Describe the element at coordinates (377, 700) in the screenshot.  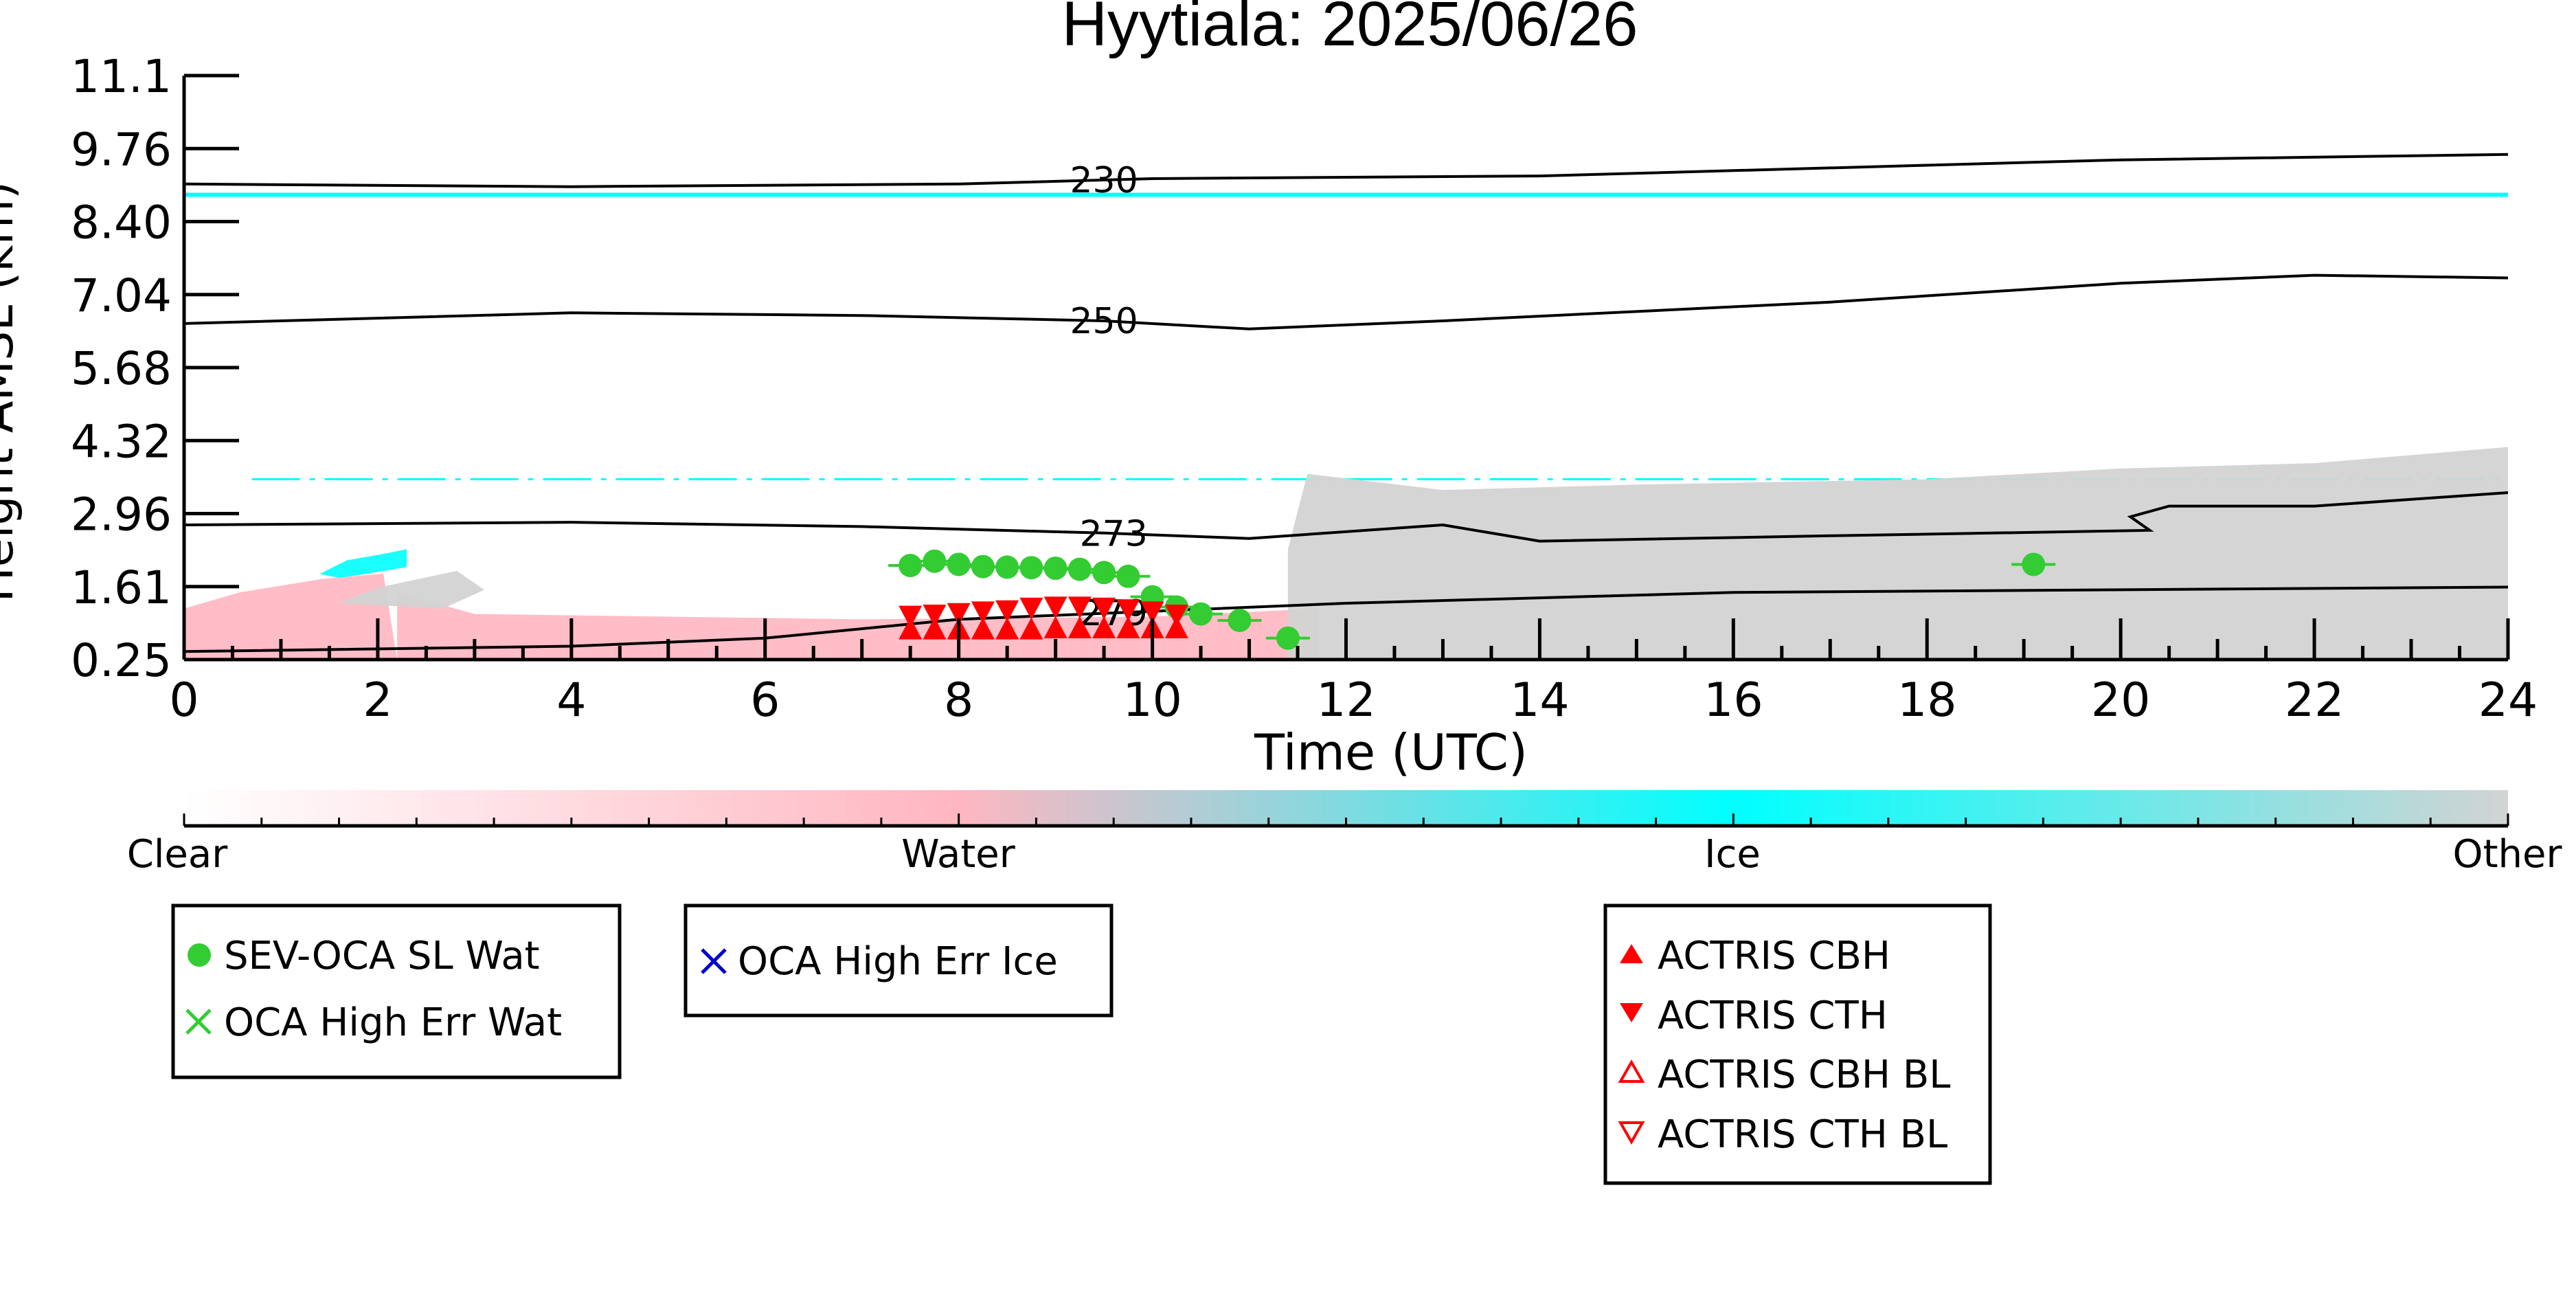
I see `x-tick-label: 2` at that location.